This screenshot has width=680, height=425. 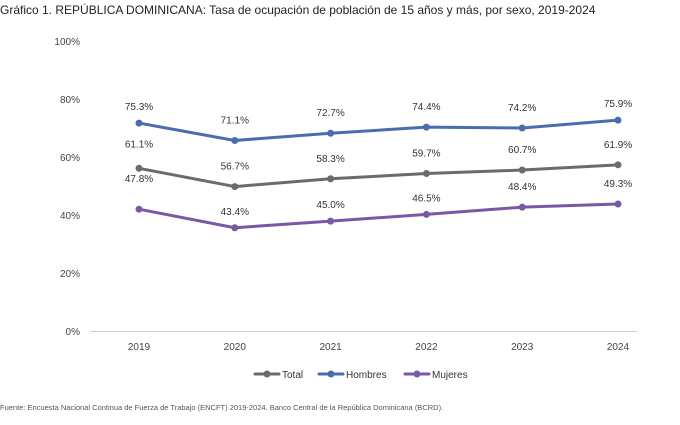 What do you see at coordinates (378, 216) in the screenshot?
I see `series-line-mujeres` at bounding box center [378, 216].